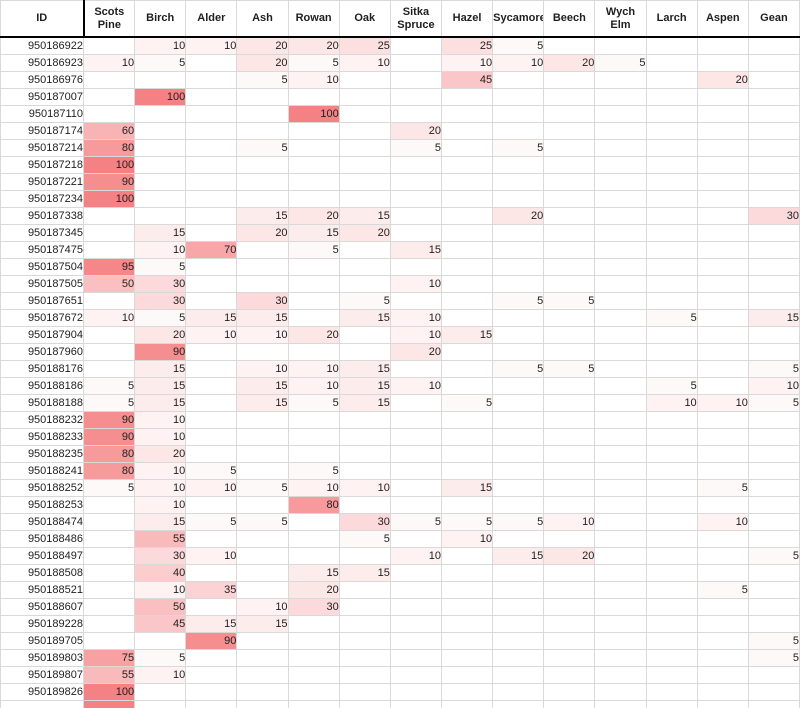 The image size is (800, 708). What do you see at coordinates (467, 488) in the screenshot?
I see `value-cell-hazel: 15` at bounding box center [467, 488].